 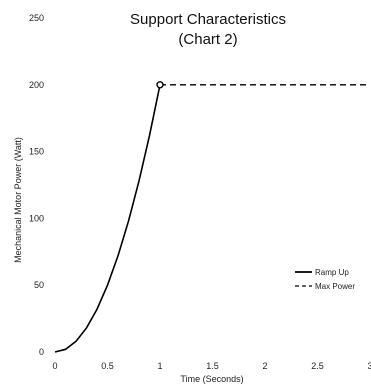 I want to click on x-tick-label-4: 2, so click(x=264, y=366).